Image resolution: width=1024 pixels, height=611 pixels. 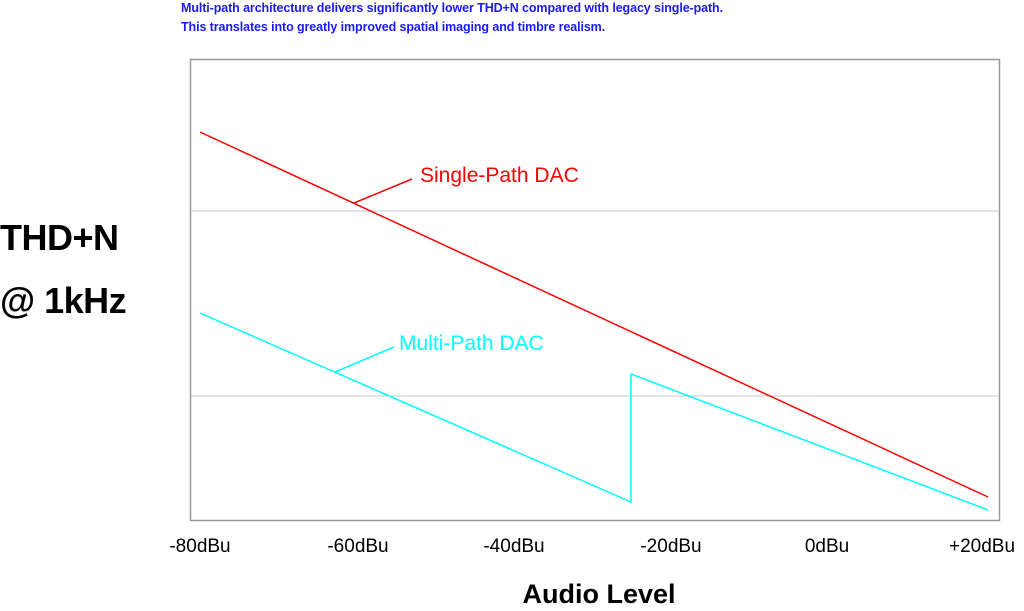 What do you see at coordinates (364, 359) in the screenshot?
I see `leader-line-multi-path` at bounding box center [364, 359].